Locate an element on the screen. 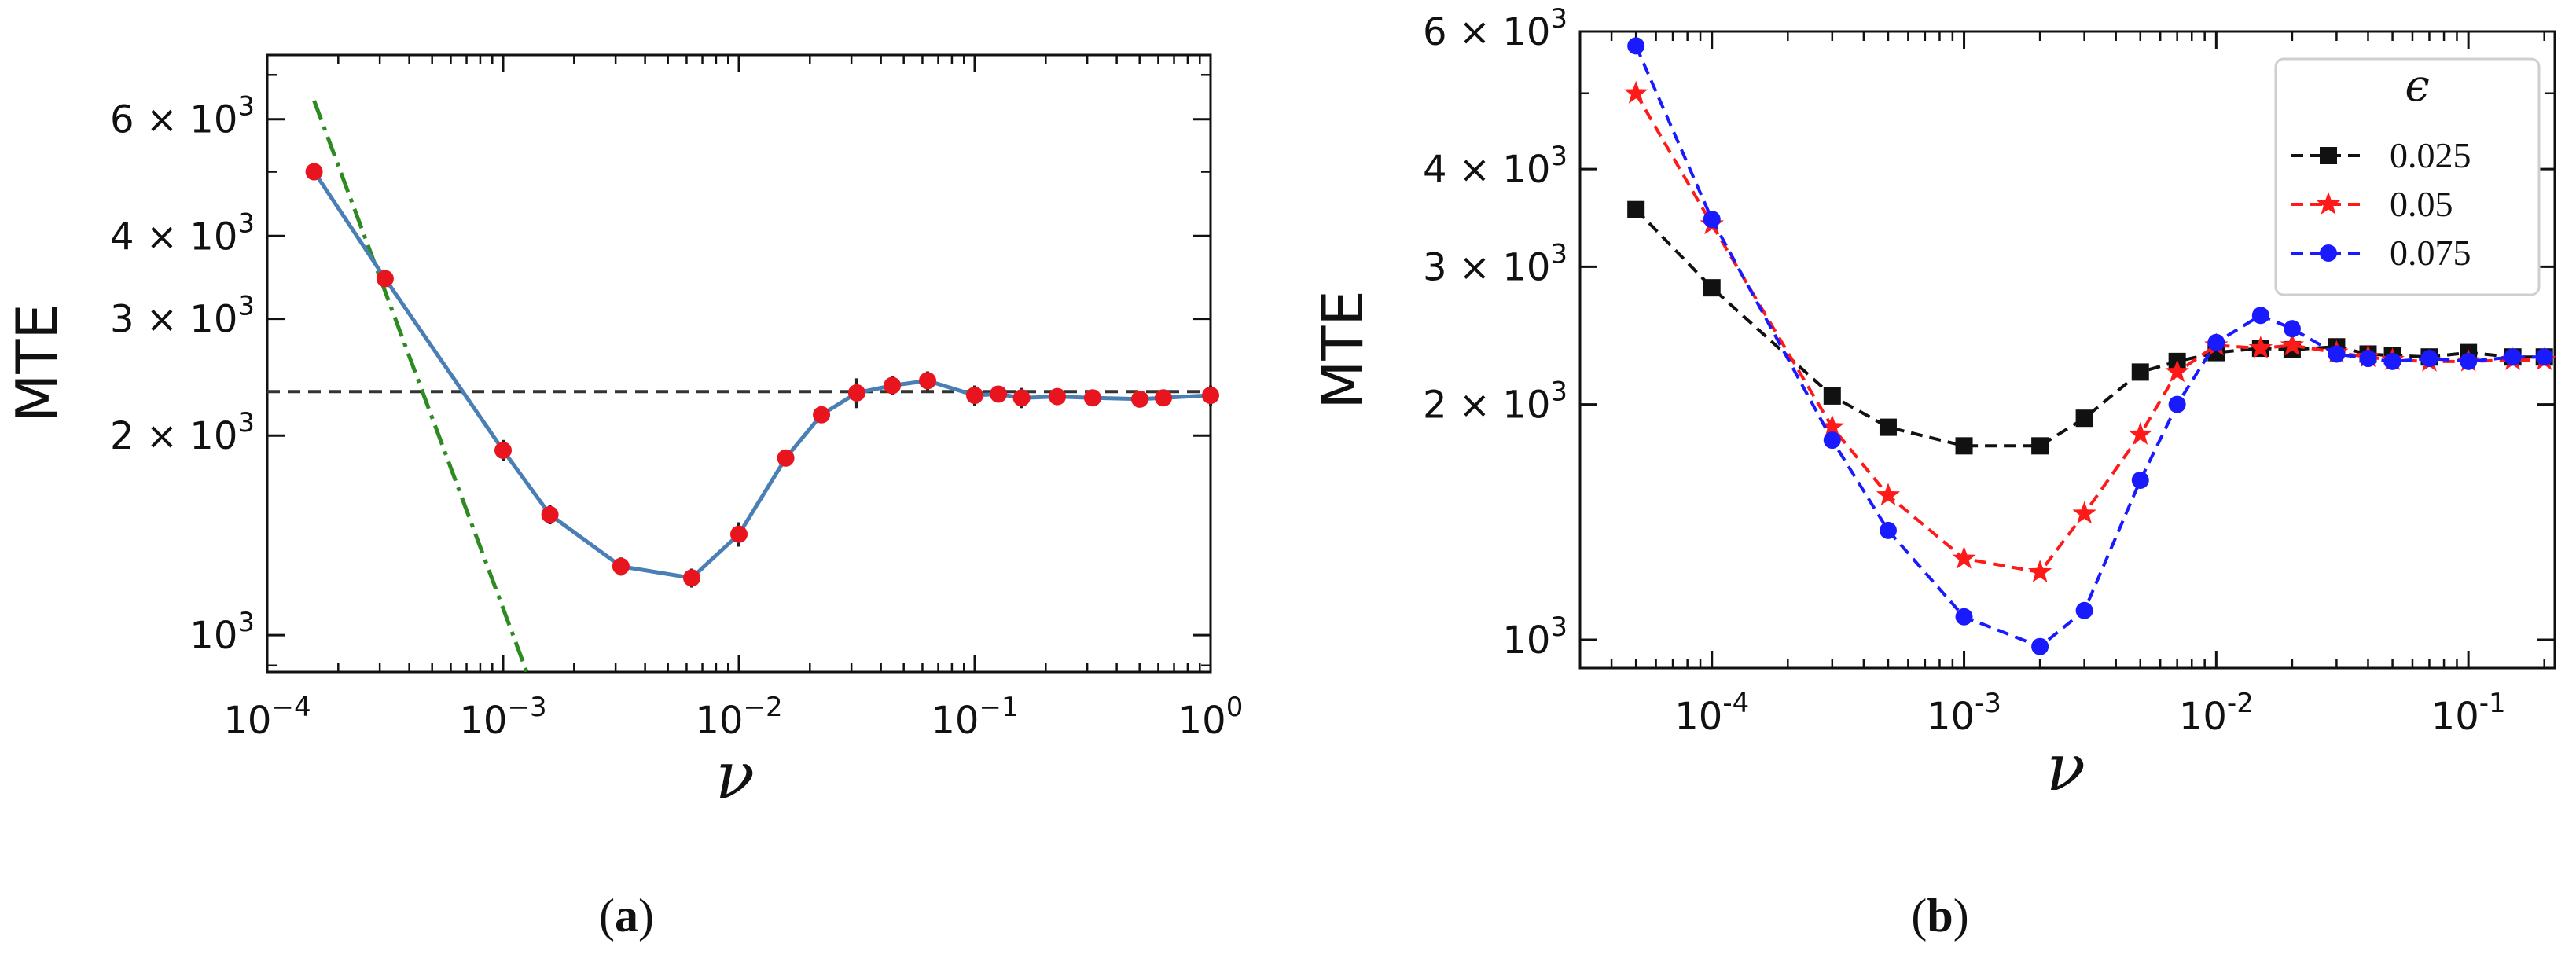 The width and height of the screenshot is (2576, 962). legend-label: 0.075 is located at coordinates (2430, 253).